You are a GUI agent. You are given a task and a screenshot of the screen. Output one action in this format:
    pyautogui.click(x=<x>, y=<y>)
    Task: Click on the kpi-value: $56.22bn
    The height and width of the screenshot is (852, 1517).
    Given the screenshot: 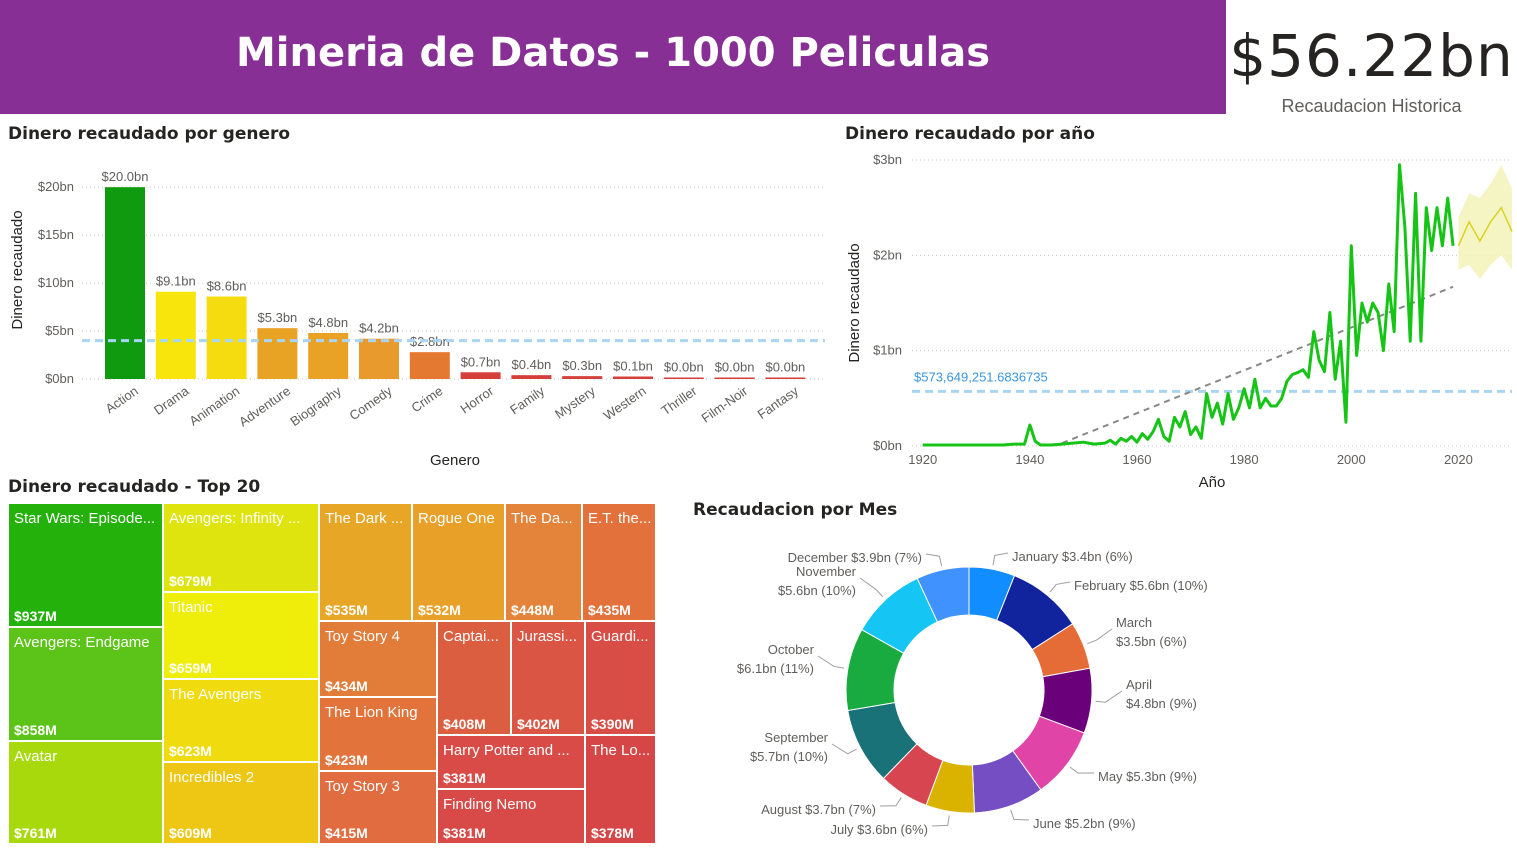 What is the action you would take?
    pyautogui.click(x=1371, y=56)
    